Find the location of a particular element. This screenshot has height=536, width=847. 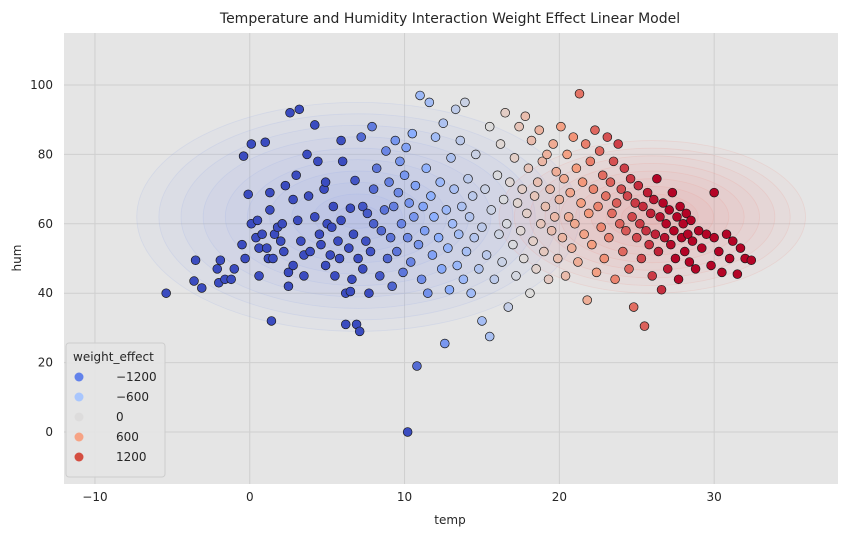

x-tick-label: 0 is located at coordinates (250, 497).